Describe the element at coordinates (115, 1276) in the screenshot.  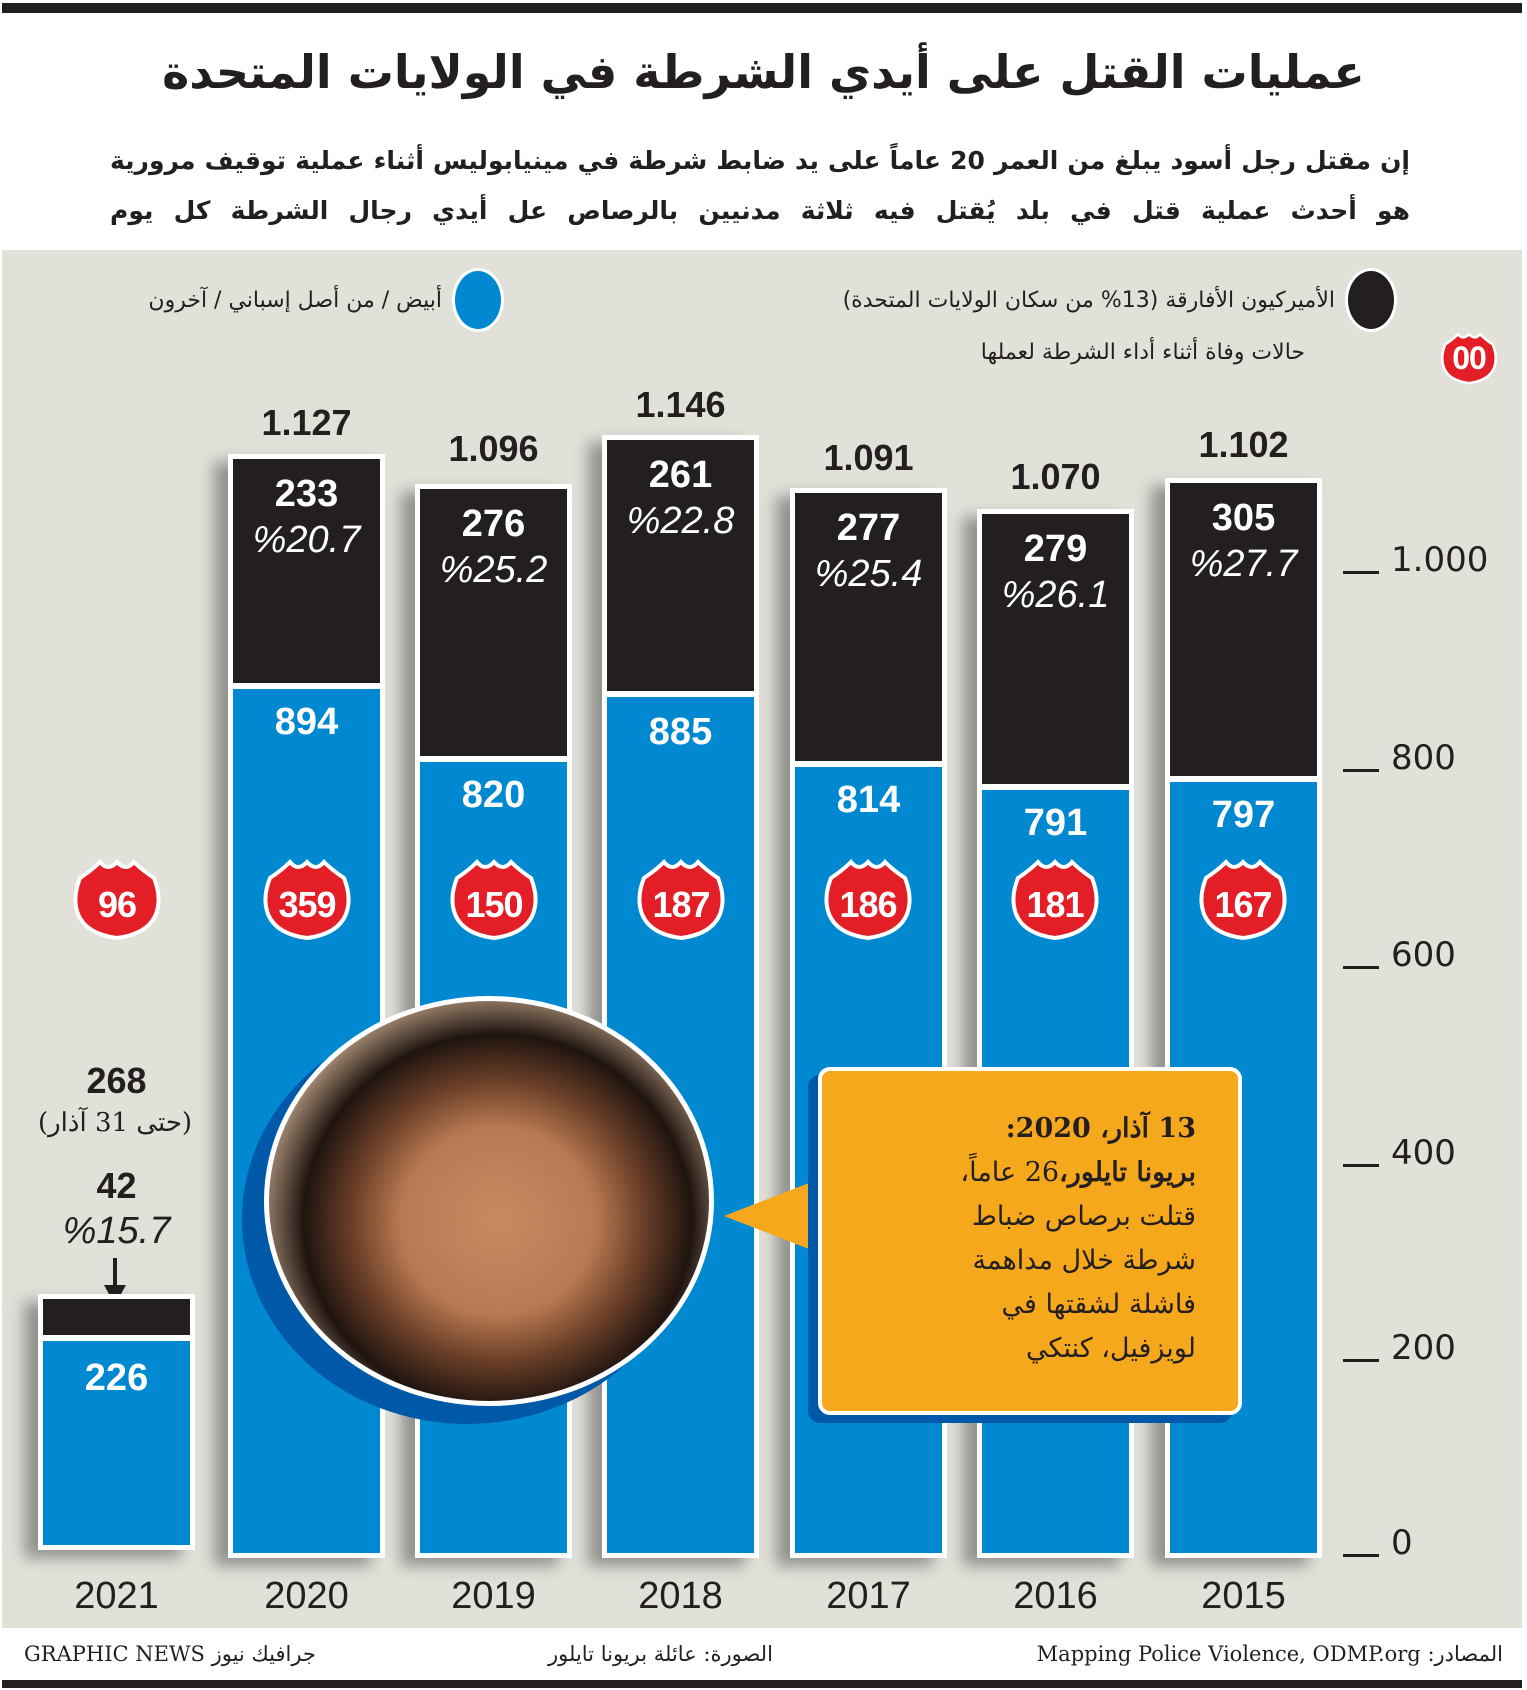
I see `arrow-down-icon` at that location.